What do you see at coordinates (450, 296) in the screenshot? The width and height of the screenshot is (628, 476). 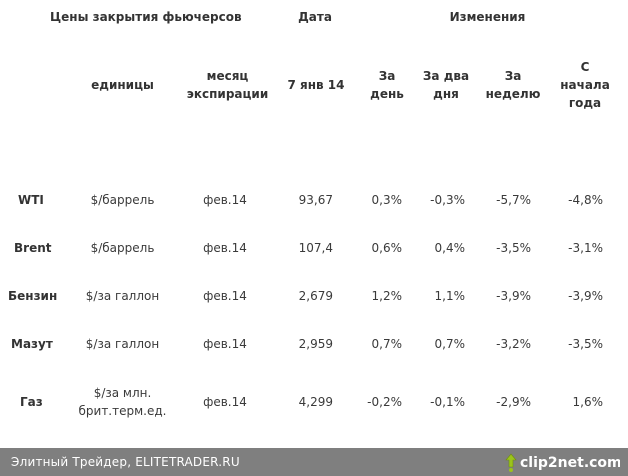 I see `row-two-days: 1,1%` at bounding box center [450, 296].